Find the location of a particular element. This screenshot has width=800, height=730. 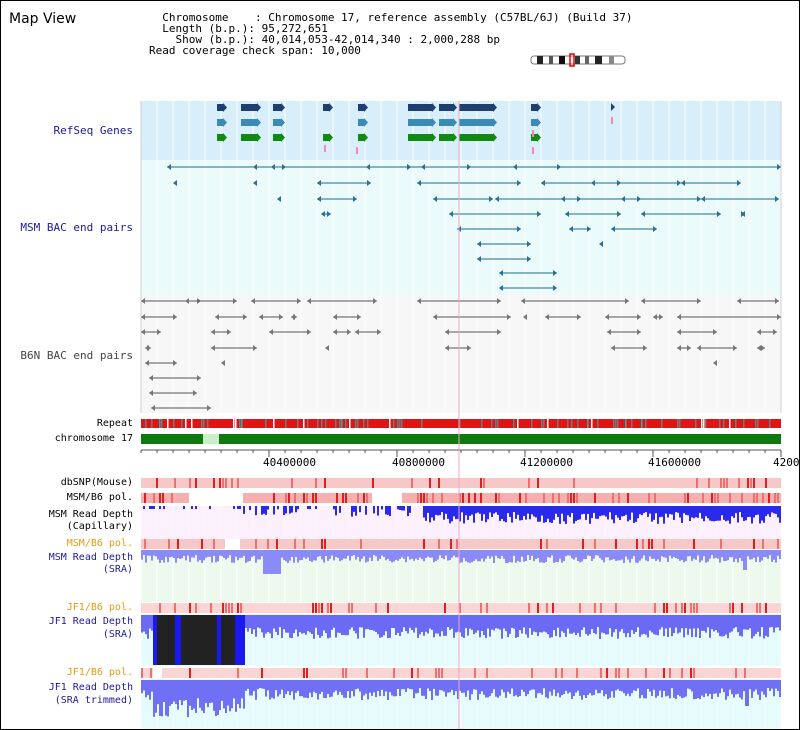

jf1-sra-depth-label-1: JF1 Read Depth is located at coordinates (90, 621).